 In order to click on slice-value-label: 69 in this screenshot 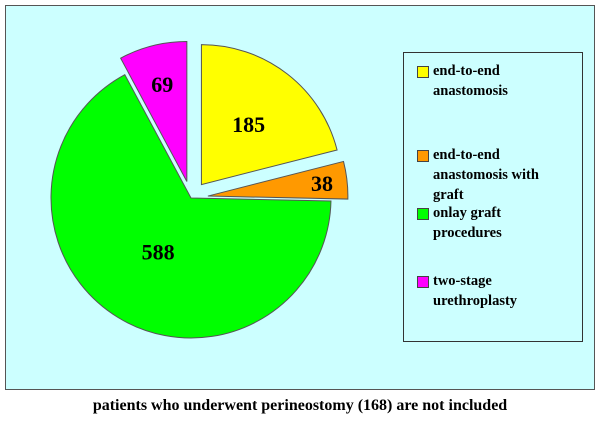, I will do `click(162, 84)`.